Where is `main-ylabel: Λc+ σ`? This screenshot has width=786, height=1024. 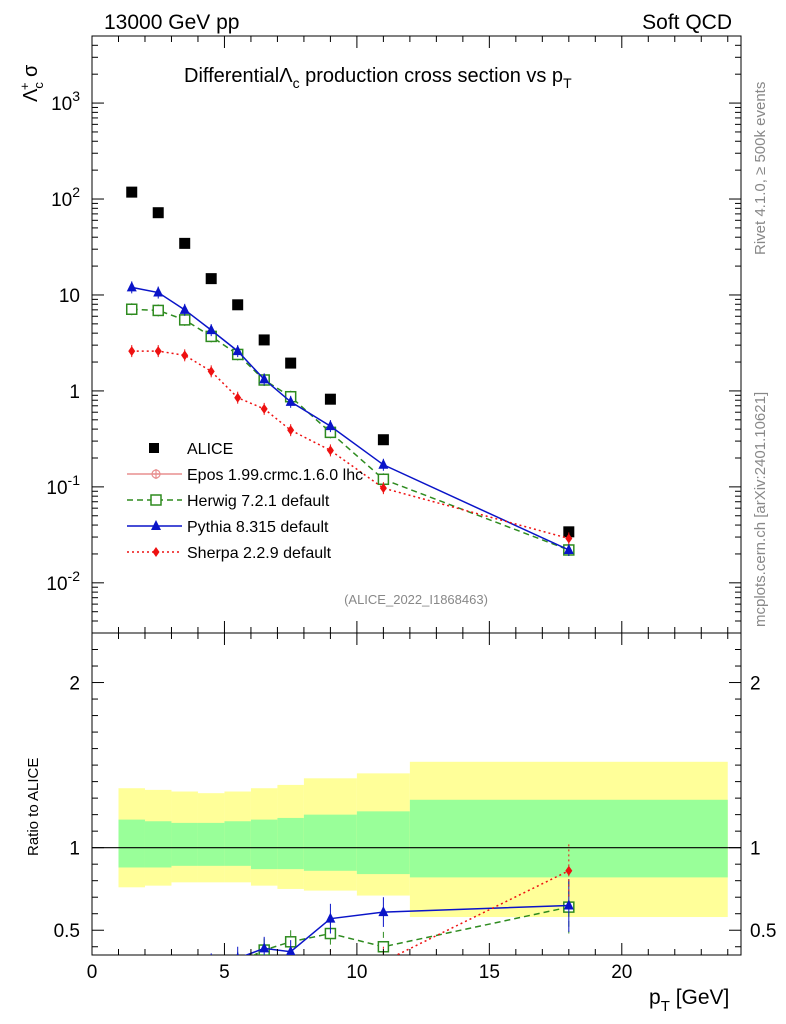
main-ylabel: Λc+ σ is located at coordinates (31, 83).